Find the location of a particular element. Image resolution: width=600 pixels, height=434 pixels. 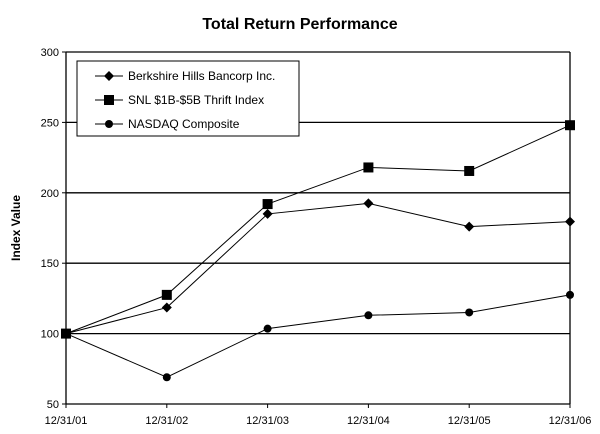

legend-item: Berkshire Hills Bancorp Inc. is located at coordinates (185, 76).